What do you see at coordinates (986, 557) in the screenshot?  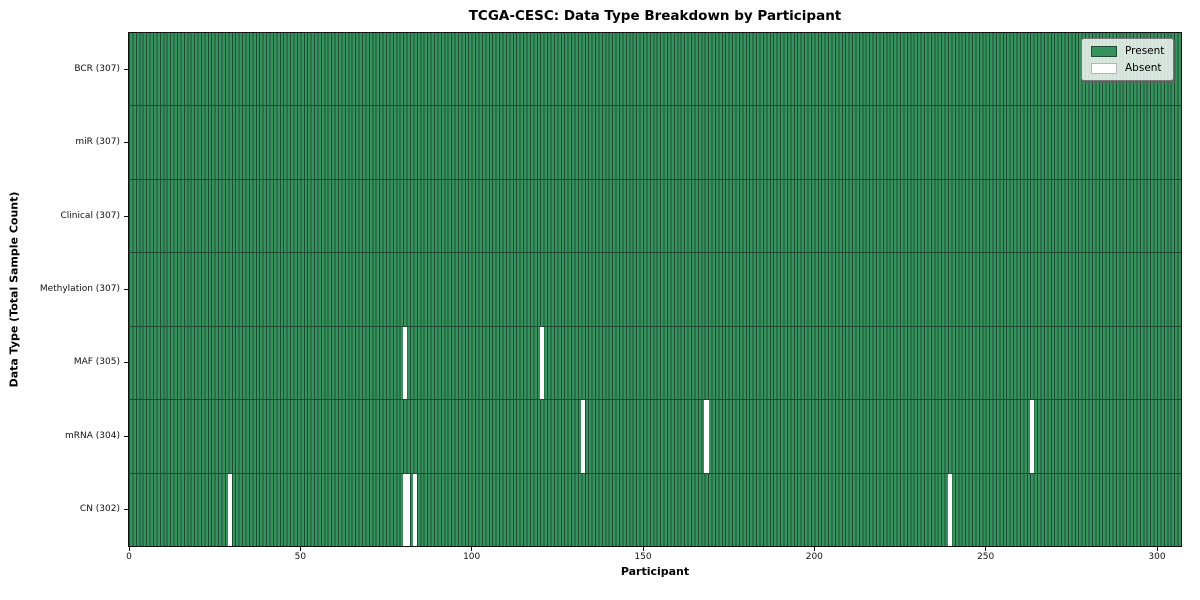 I see `x-tick-label: 250` at bounding box center [986, 557].